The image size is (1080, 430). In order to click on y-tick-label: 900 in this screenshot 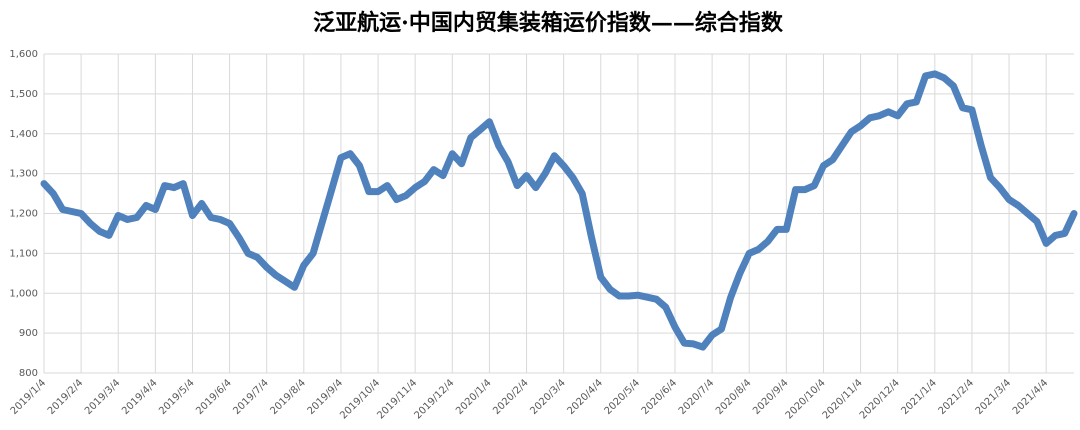, I will do `click(28, 333)`.